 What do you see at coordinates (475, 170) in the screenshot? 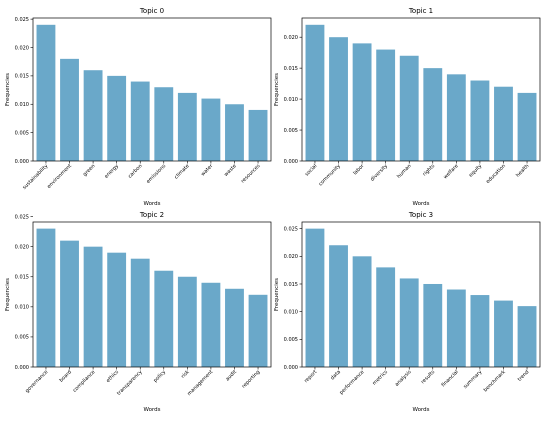
I see `x-tick-label: equity` at bounding box center [475, 170].